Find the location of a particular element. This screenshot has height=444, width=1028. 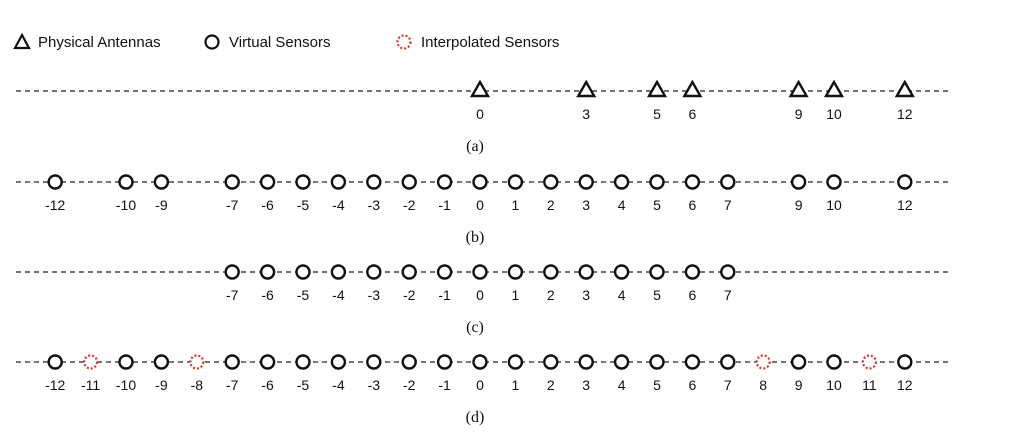

legend-label-physical: Physical Antennas is located at coordinates (99, 42).